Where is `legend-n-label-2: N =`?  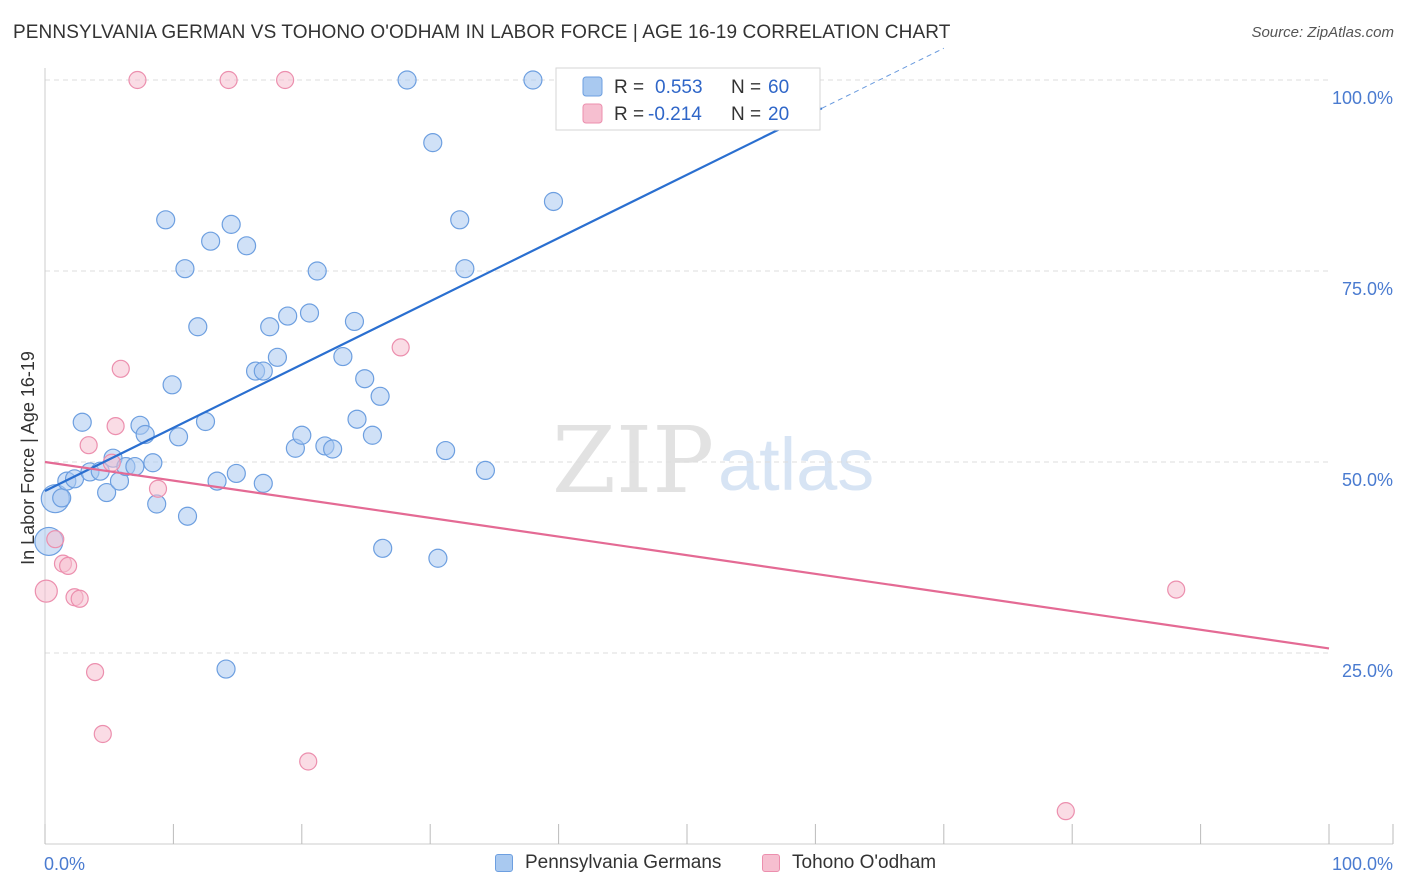
legend-n-label-2: N = is located at coordinates (746, 114).